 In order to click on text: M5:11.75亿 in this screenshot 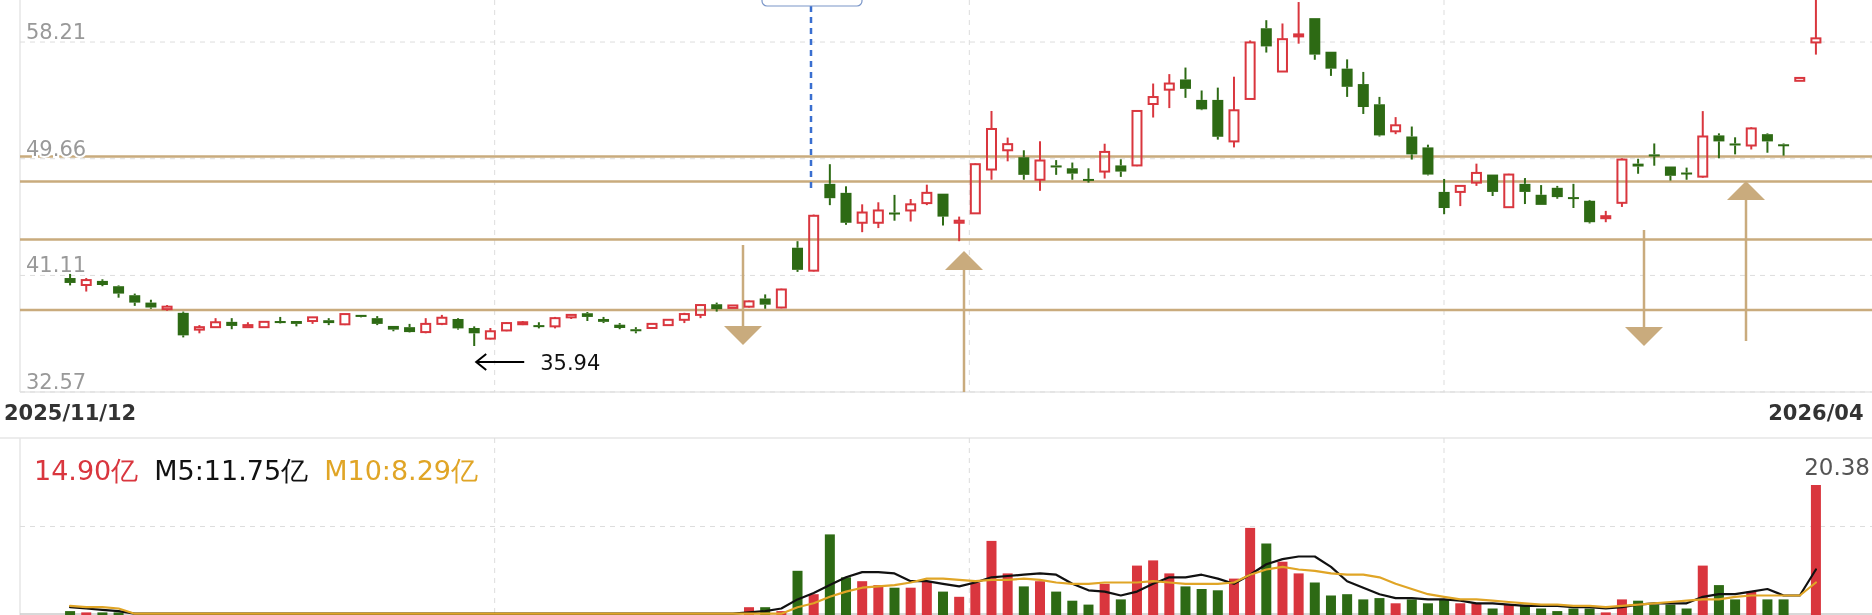, I will do `click(231, 470)`.